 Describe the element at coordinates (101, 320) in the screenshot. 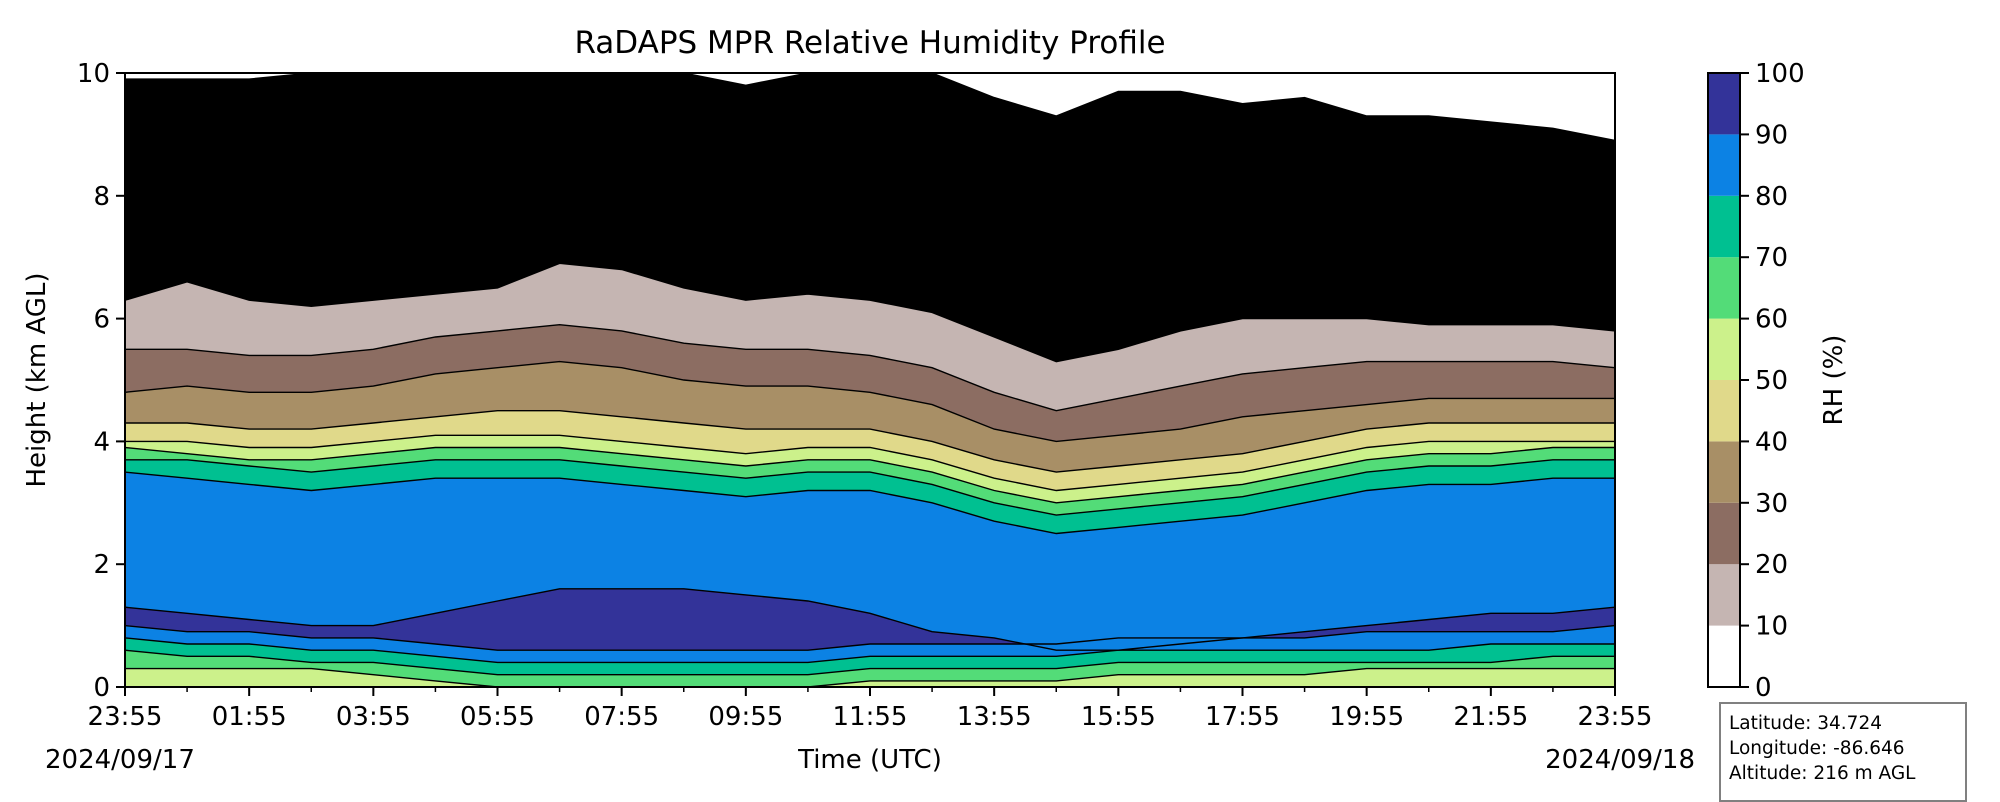

I see `y-tick-label: 6` at that location.